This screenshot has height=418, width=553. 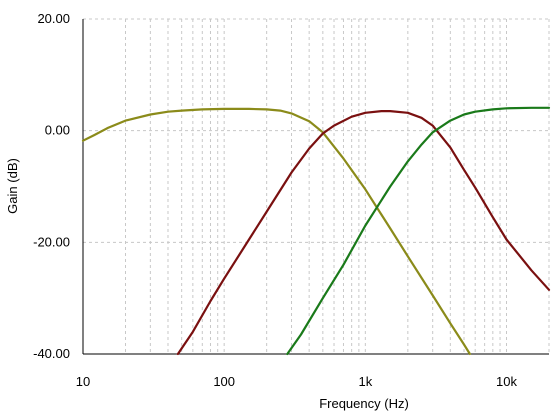 What do you see at coordinates (224, 381) in the screenshot?
I see `x-tick-label: 100` at bounding box center [224, 381].